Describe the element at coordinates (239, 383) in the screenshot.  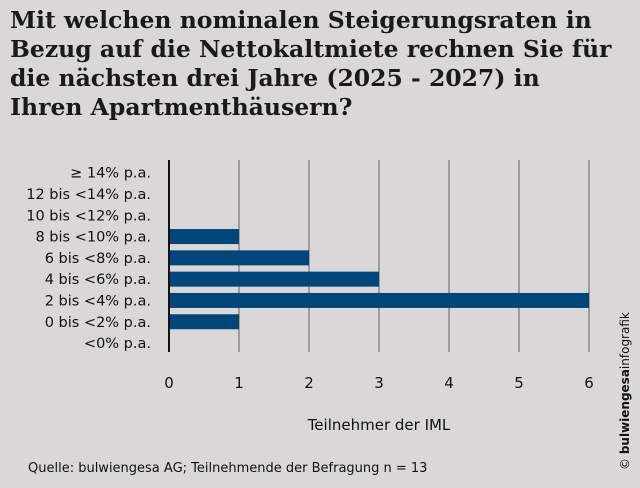
I see `x-tick-label: 1` at that location.